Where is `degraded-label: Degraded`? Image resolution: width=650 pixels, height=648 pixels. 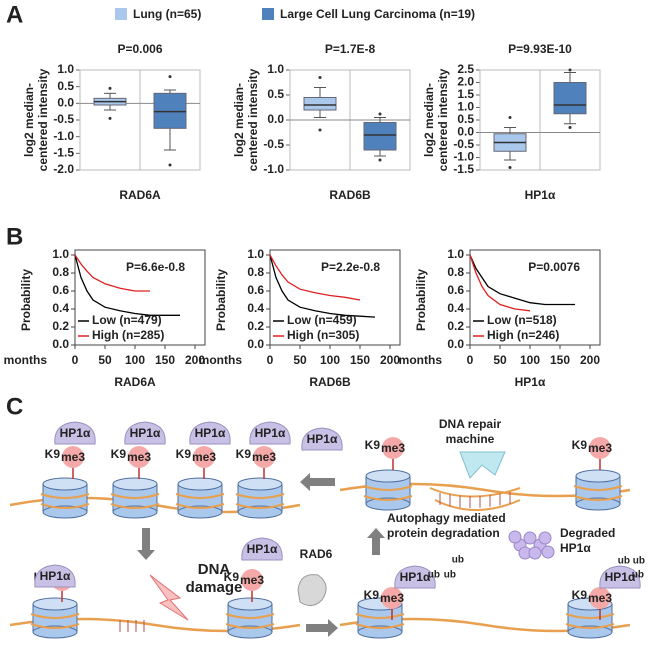
degraded-label: Degraded is located at coordinates (587, 533).